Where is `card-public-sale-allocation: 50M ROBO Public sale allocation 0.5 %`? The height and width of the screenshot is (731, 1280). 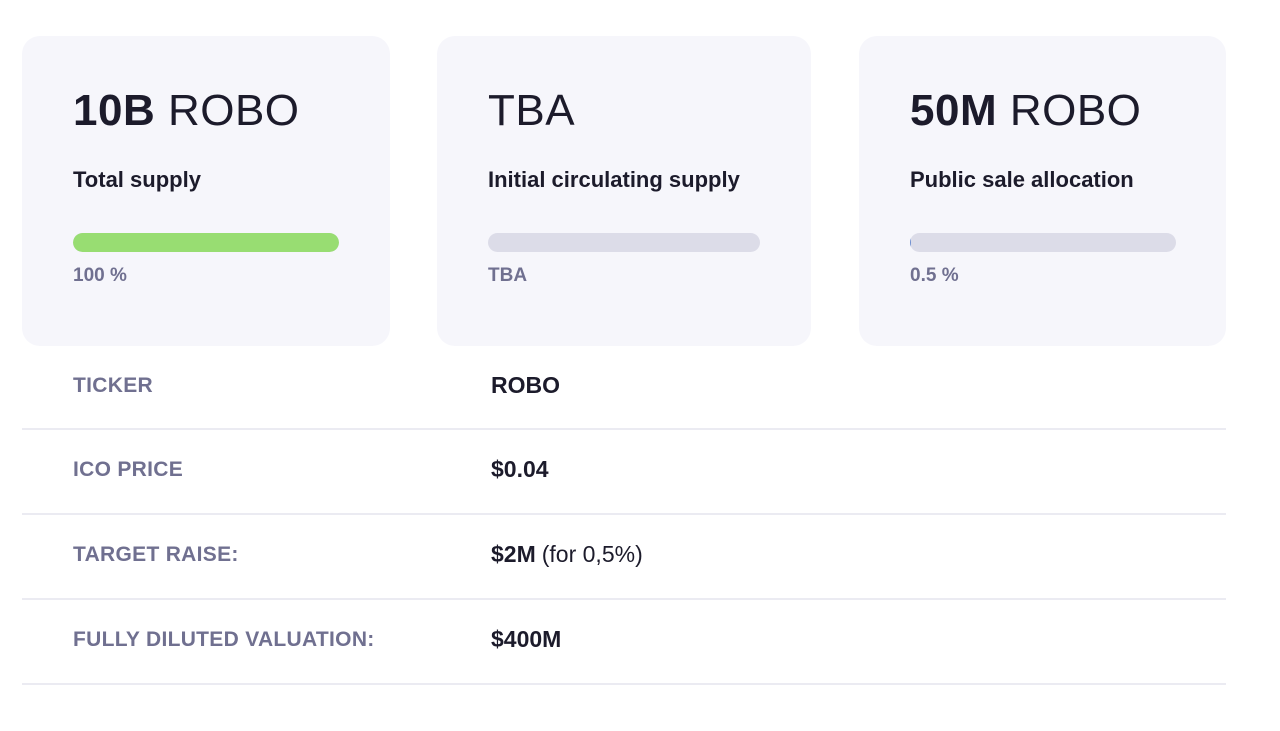
card-public-sale-allocation: 50M ROBO Public sale allocation 0.5 % is located at coordinates (1042, 191).